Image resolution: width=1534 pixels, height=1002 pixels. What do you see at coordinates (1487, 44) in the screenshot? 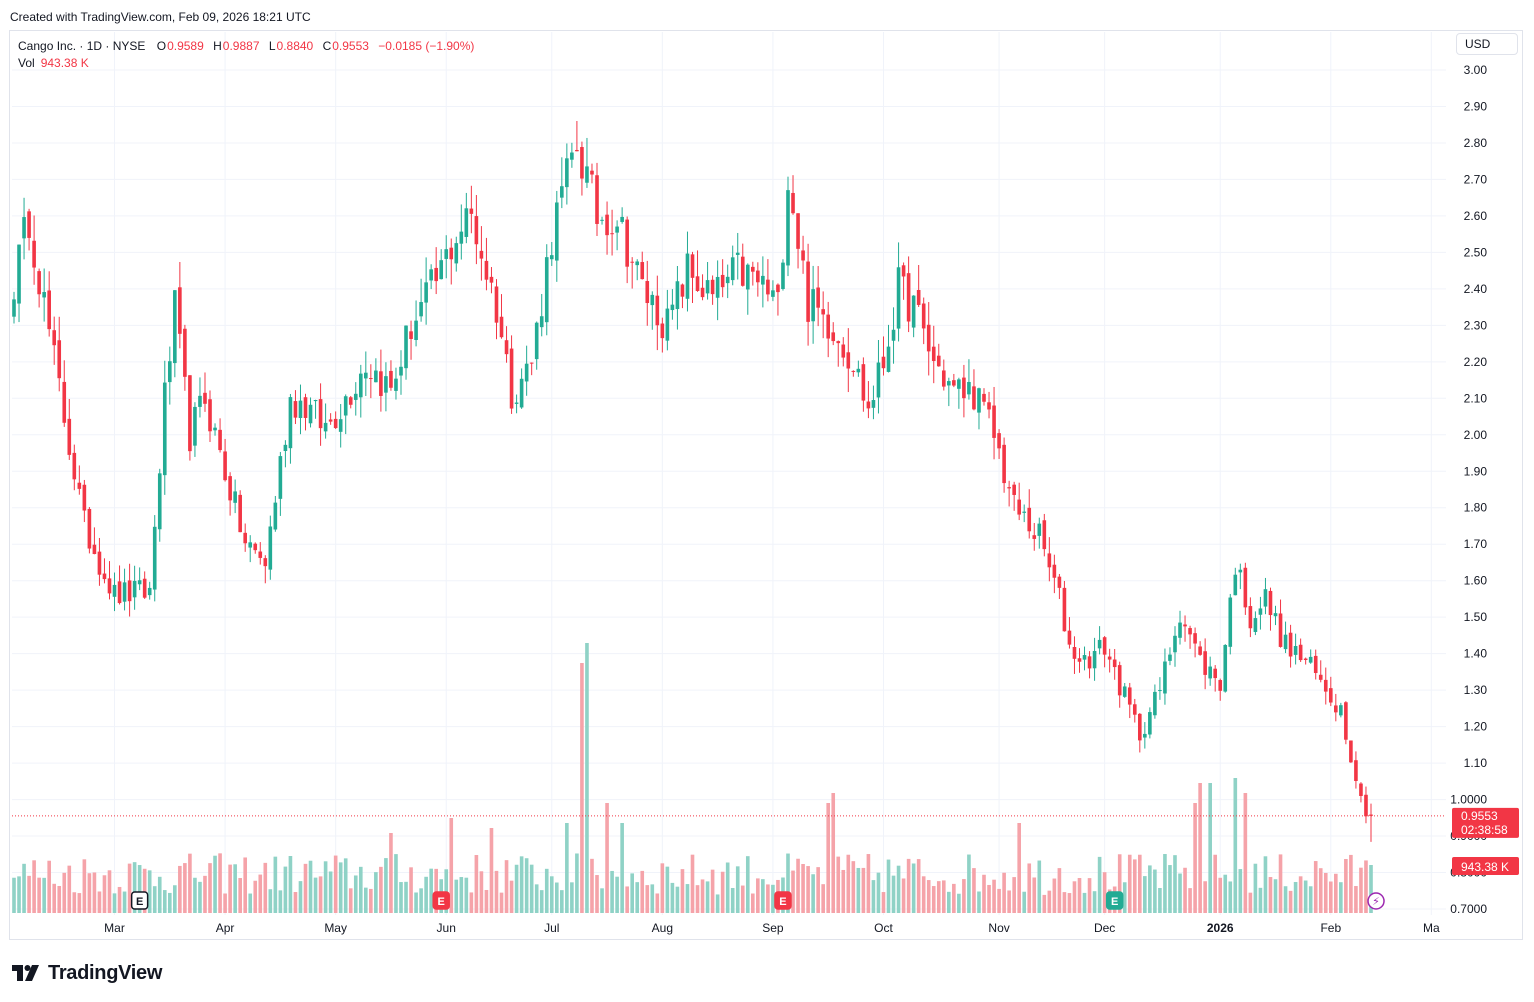
I see `currency-selector: USD` at bounding box center [1487, 44].